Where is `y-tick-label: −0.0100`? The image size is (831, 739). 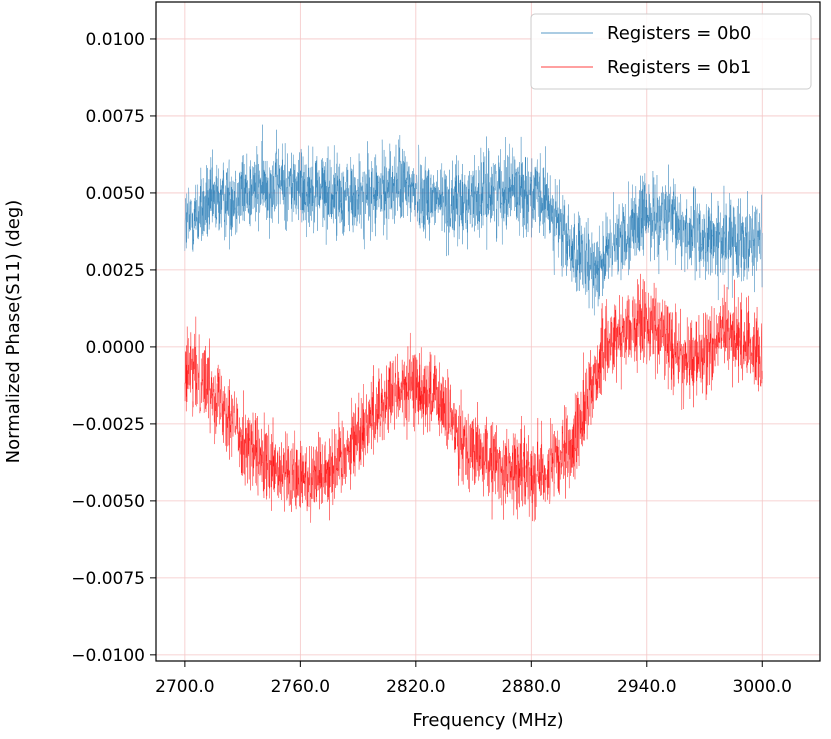 y-tick-label: −0.0100 is located at coordinates (108, 656).